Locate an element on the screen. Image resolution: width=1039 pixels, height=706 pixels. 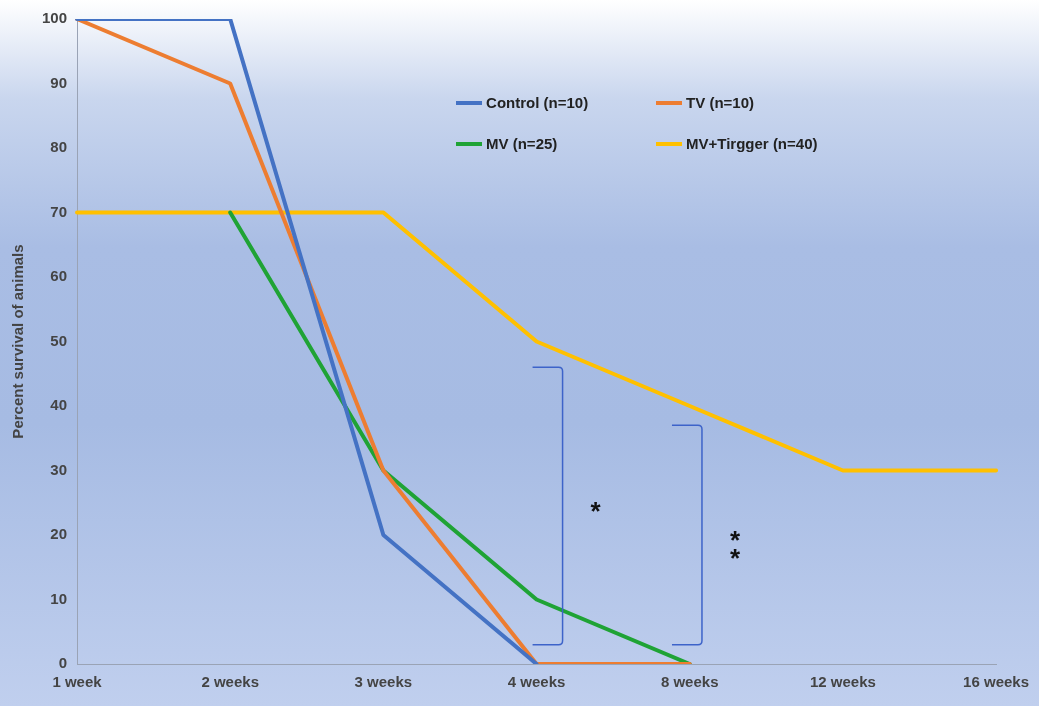
legend-label: TV (n=10) is located at coordinates (720, 102).